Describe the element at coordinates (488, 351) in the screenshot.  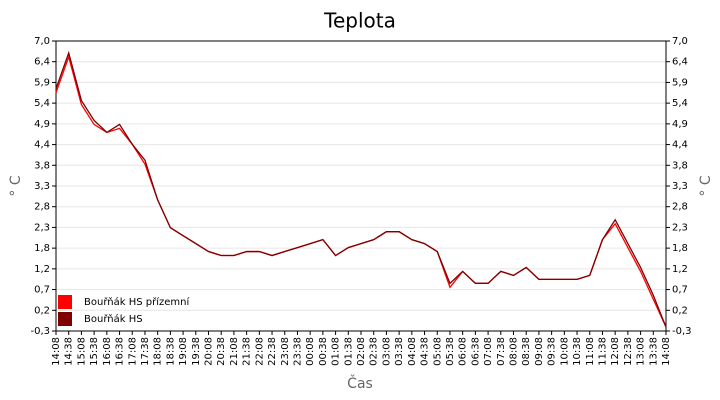
I see `x-tick-label: 07:08` at that location.